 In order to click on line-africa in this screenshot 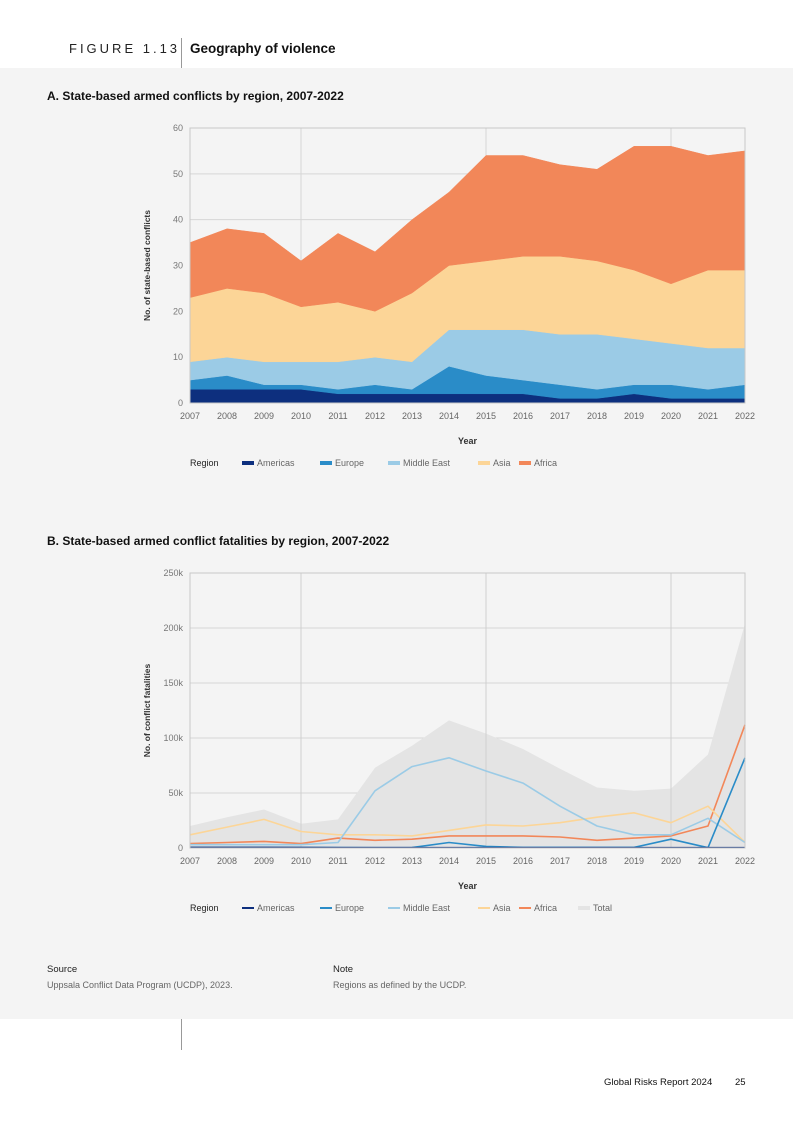, I will do `click(467, 784)`.